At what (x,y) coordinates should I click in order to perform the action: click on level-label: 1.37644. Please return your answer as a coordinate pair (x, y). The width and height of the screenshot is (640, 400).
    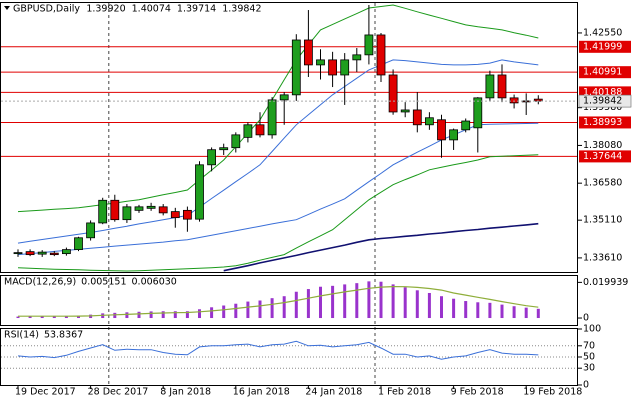
    Looking at the image, I should click on (602, 156).